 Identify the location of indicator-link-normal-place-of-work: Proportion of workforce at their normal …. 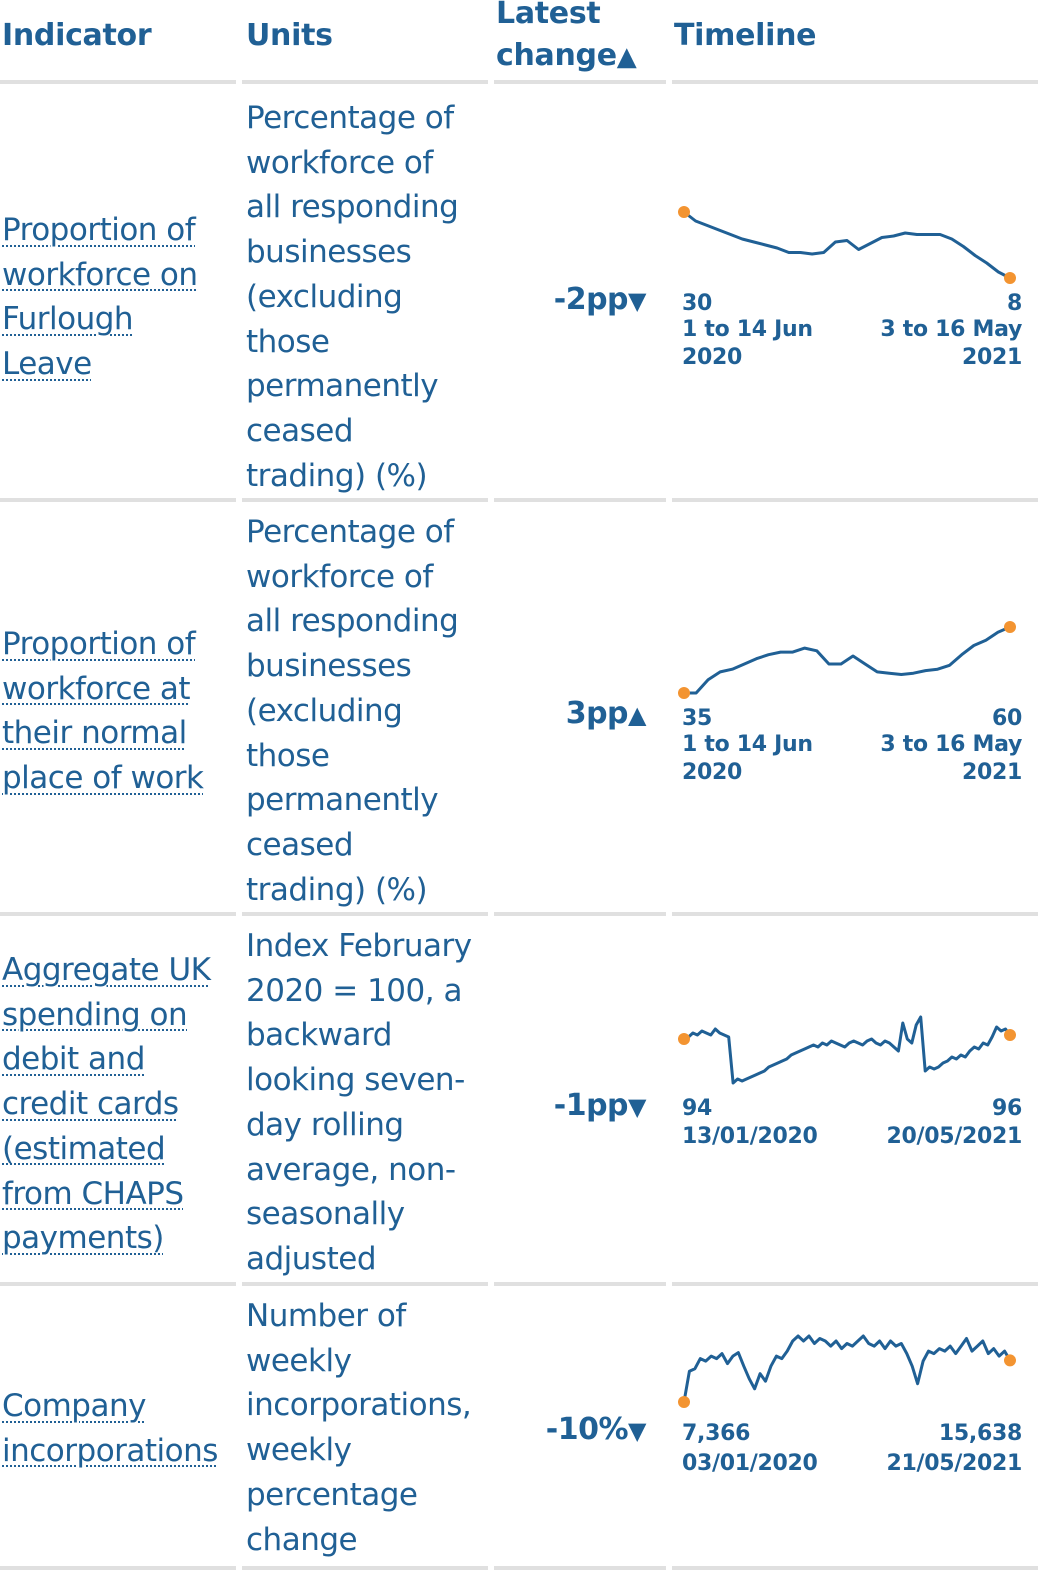
(103, 711).